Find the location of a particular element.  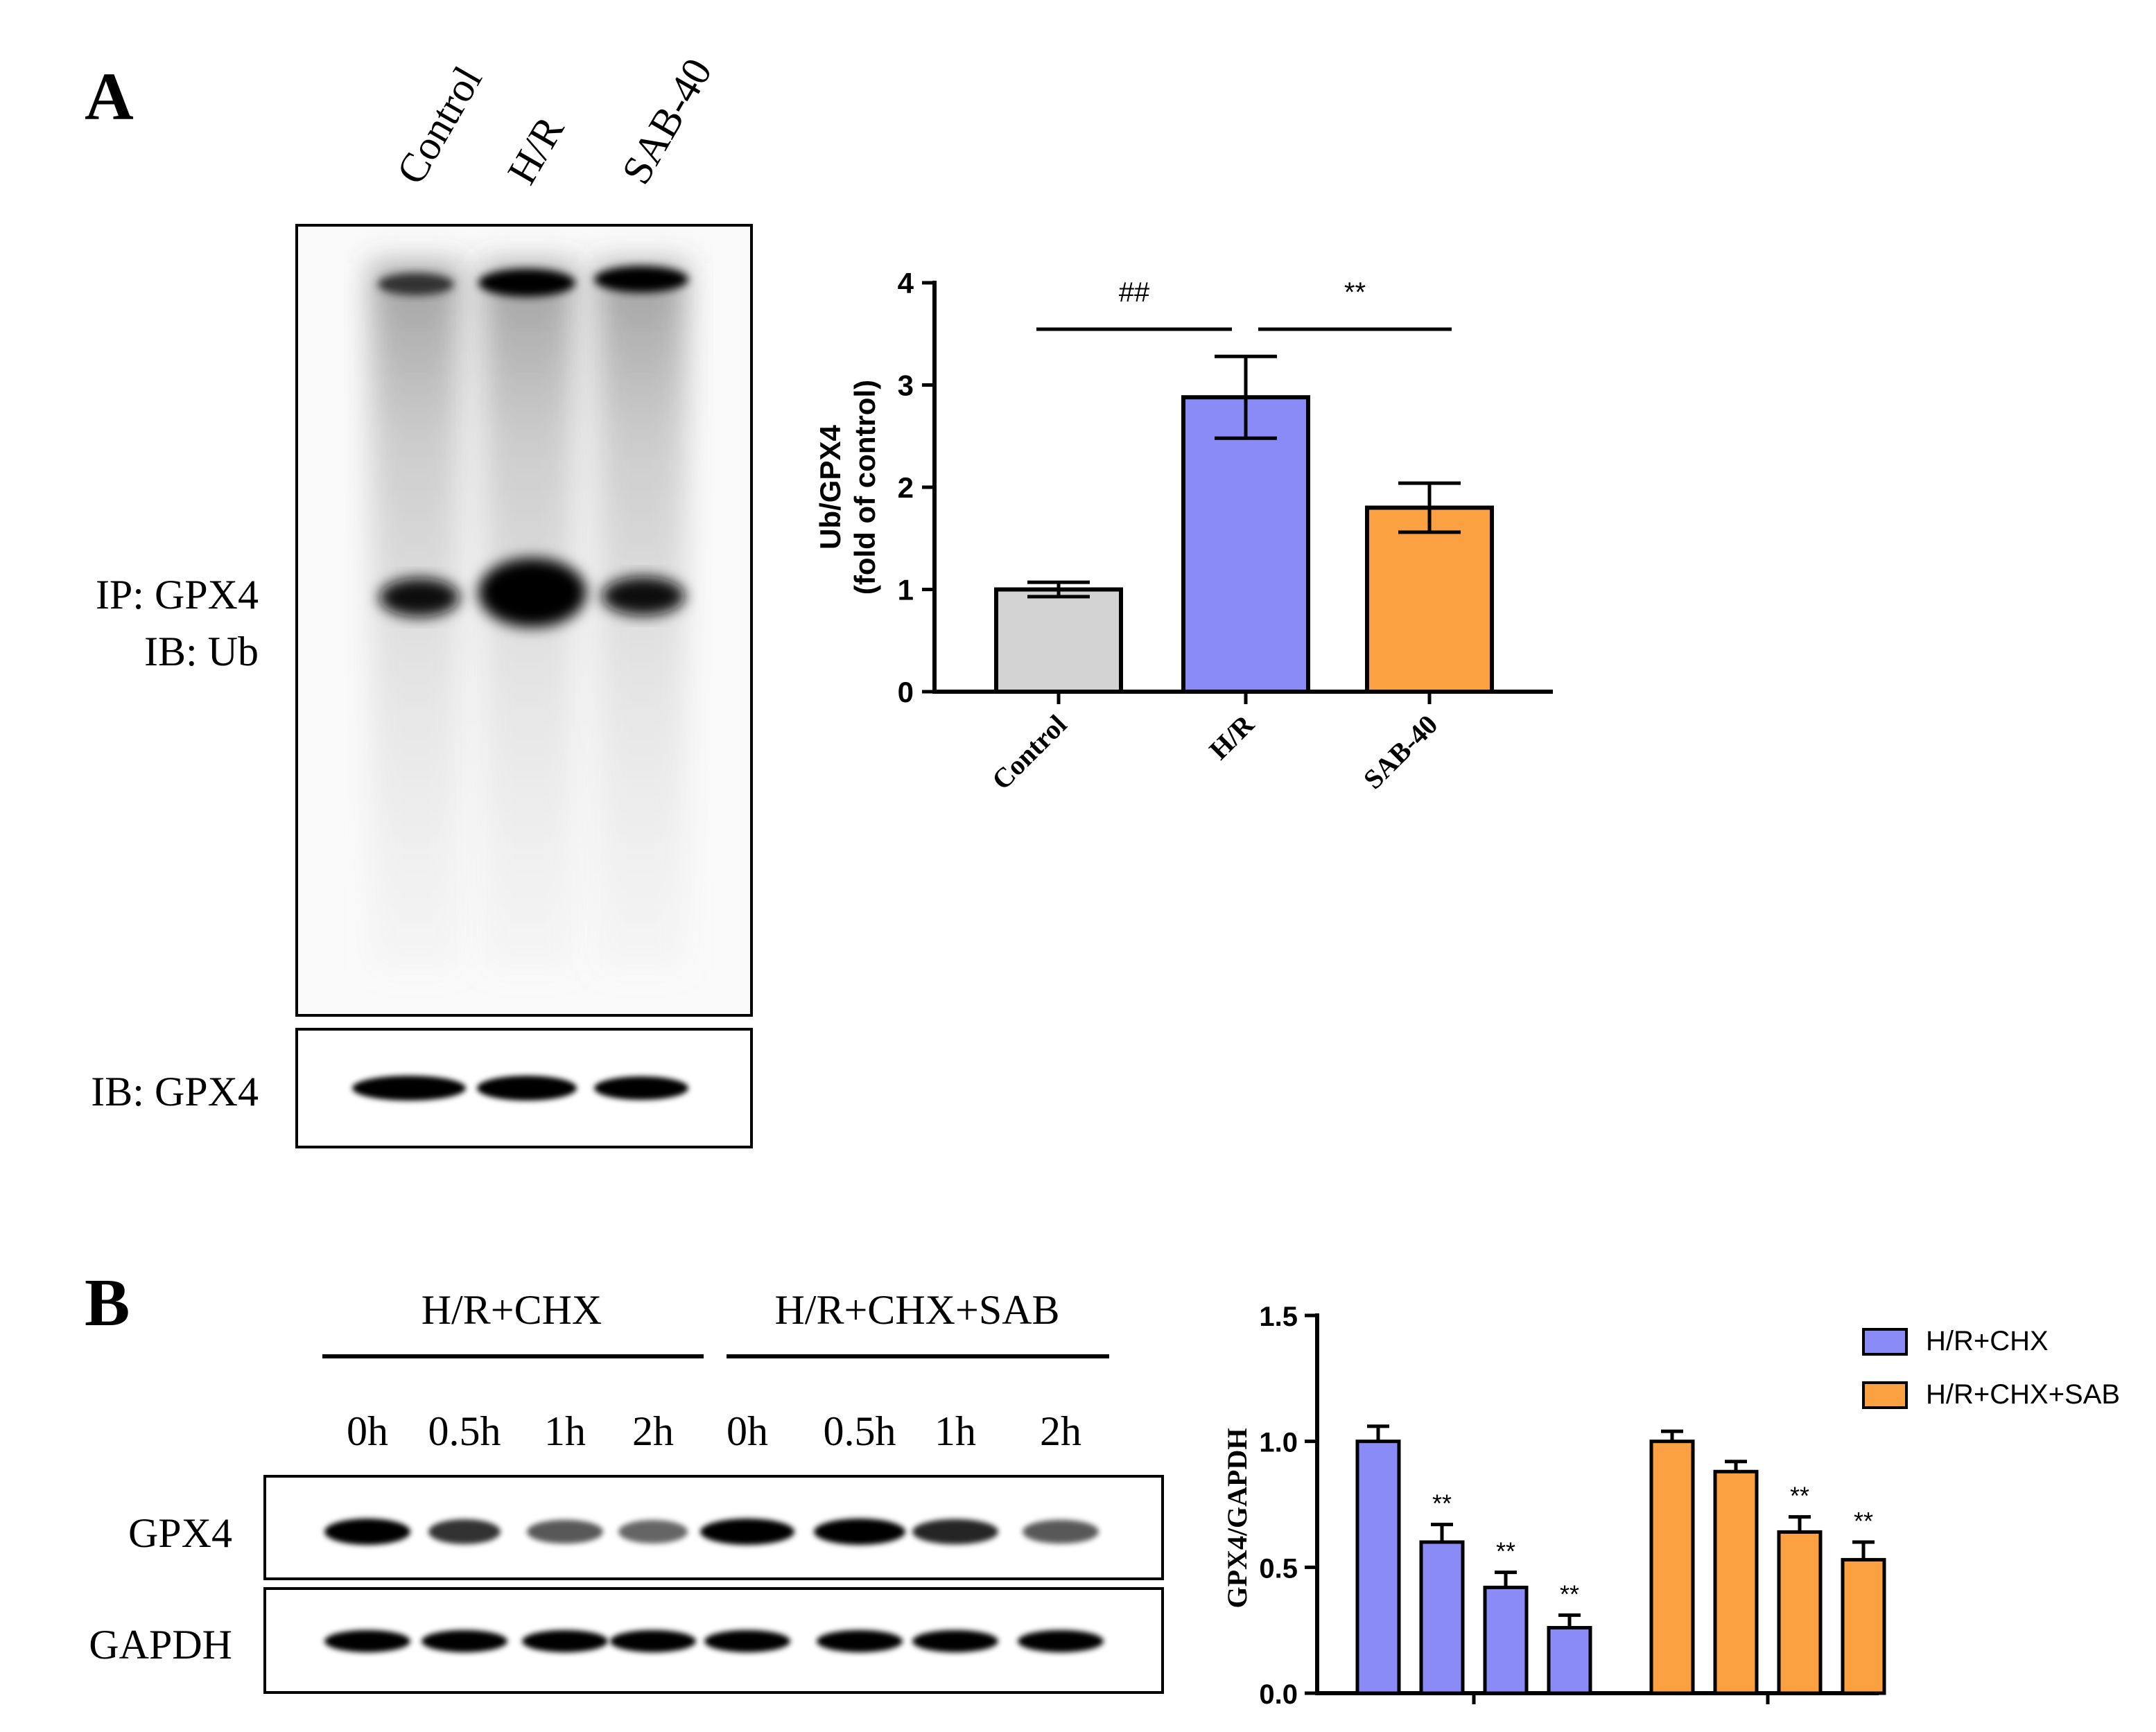

chart1-xtick-label: Control is located at coordinates (1029, 752).